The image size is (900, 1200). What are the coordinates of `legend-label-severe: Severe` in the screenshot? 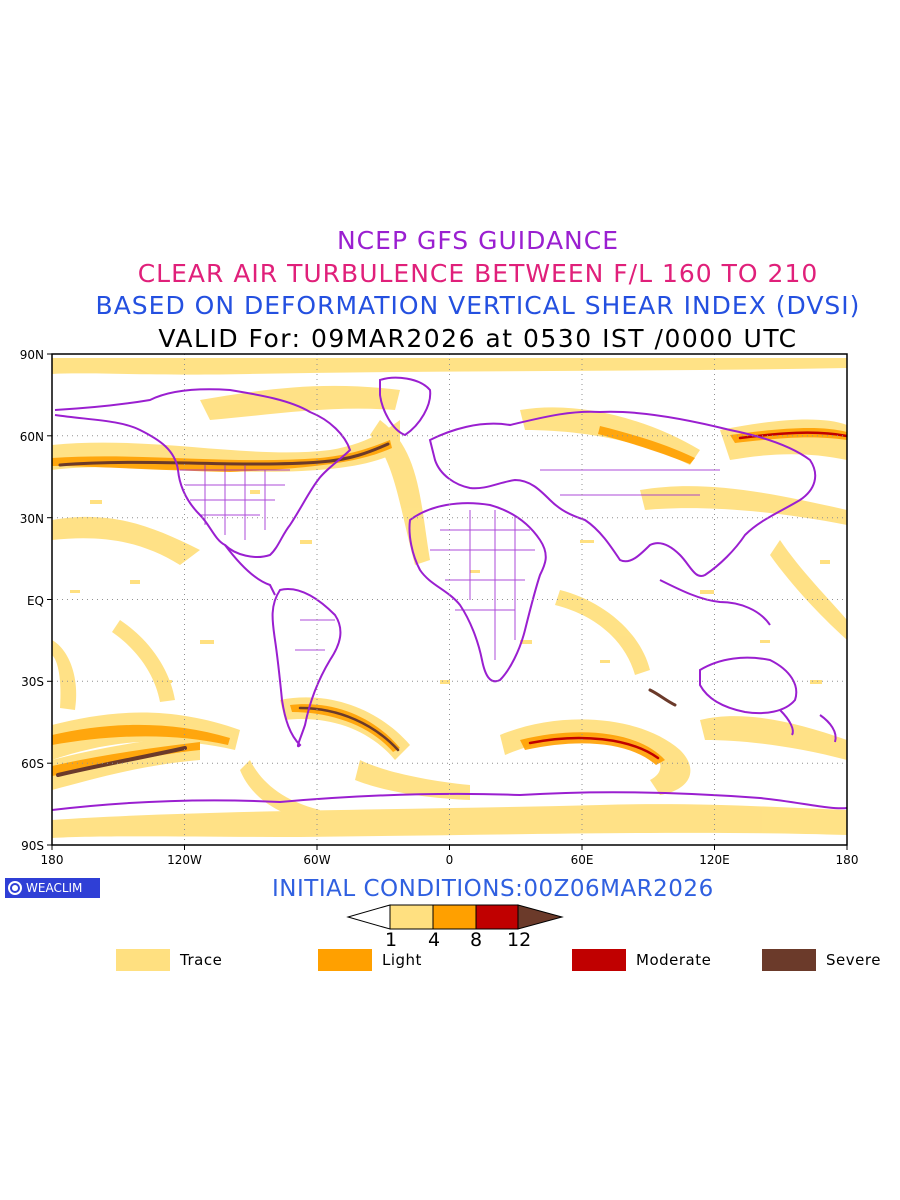 It's located at (853, 960).